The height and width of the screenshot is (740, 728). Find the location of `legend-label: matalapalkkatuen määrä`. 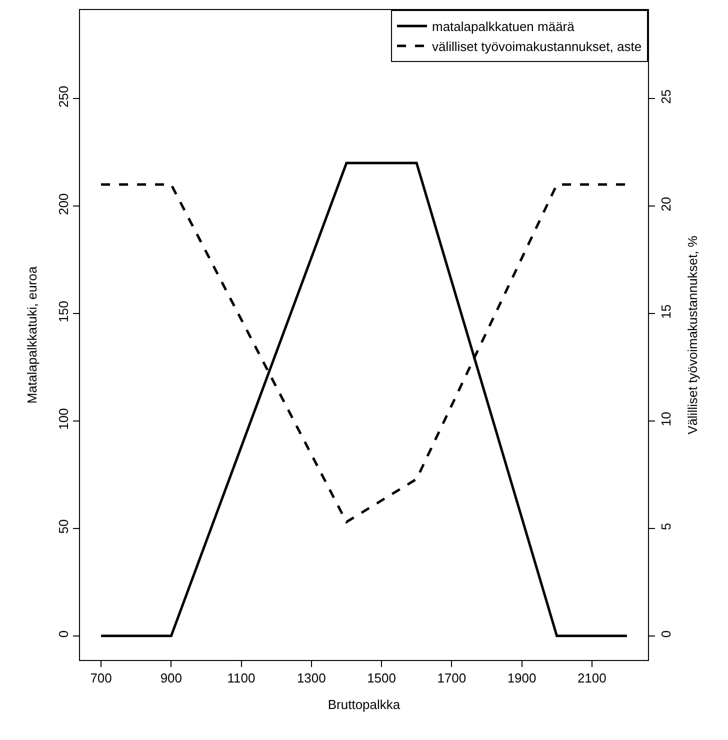

legend-label: matalapalkkatuen määrä is located at coordinates (504, 26).